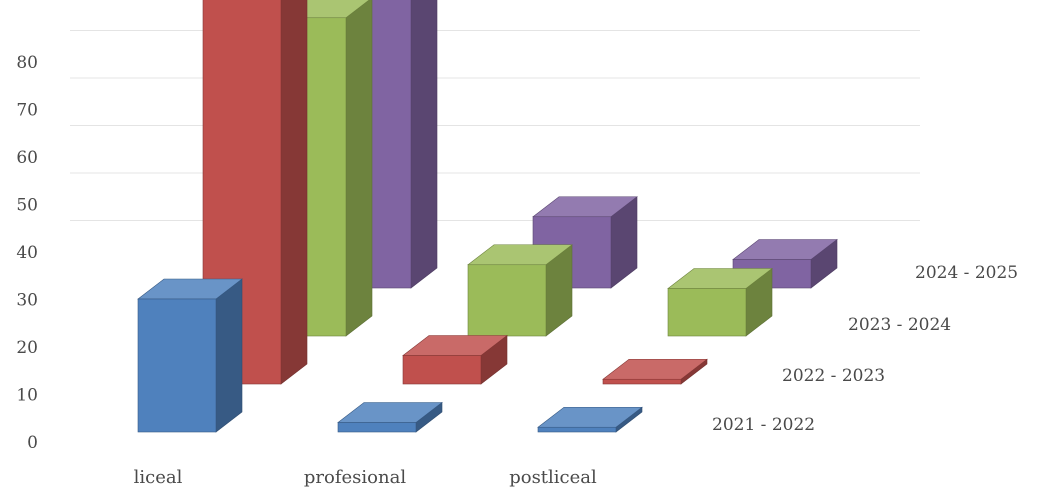  What do you see at coordinates (899, 325) in the screenshot?
I see `series-label: 2023 - 2024` at bounding box center [899, 325].